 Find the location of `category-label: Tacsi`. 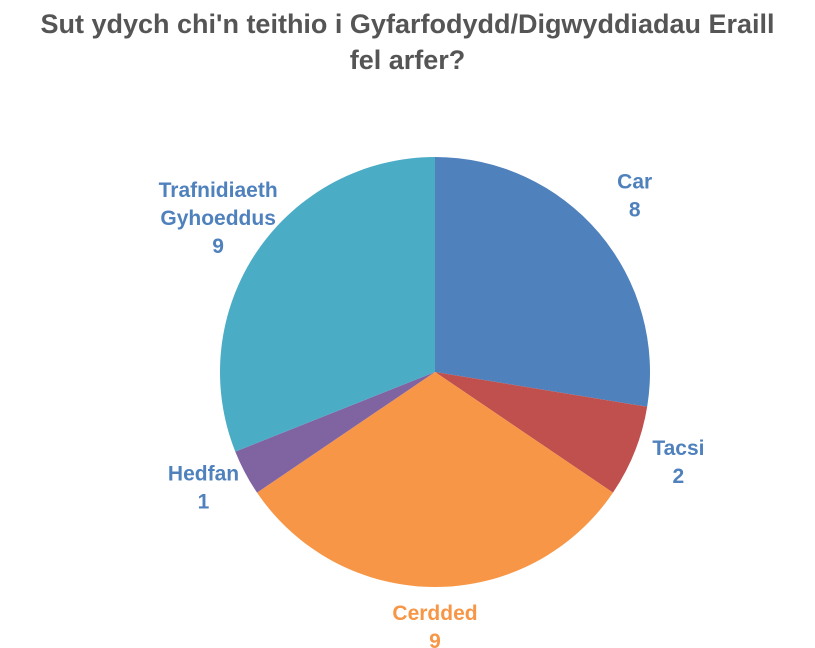

category-label: Tacsi is located at coordinates (678, 448).